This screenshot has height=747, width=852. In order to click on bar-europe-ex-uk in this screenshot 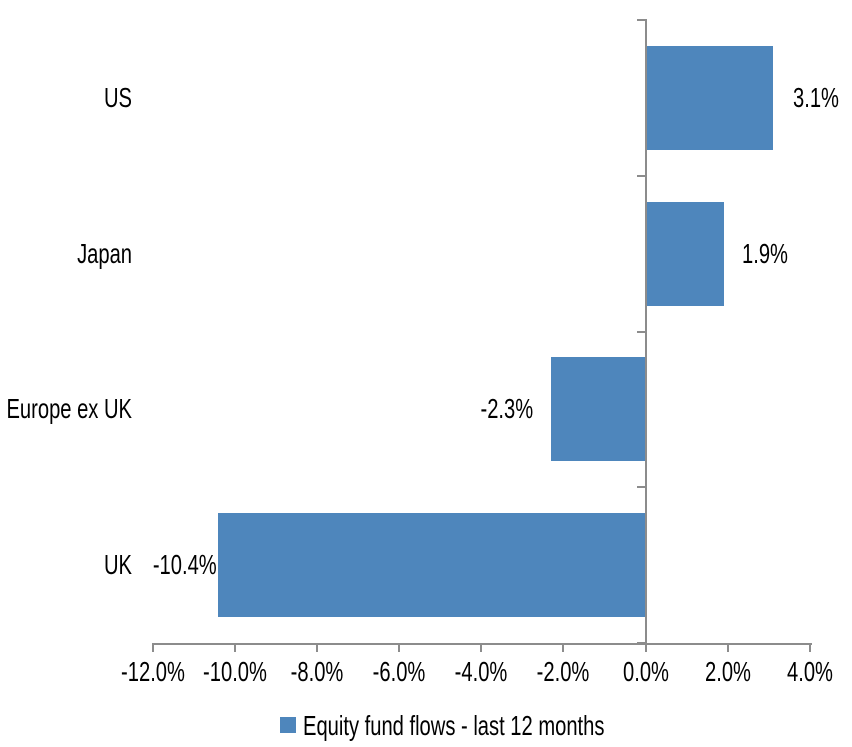, I will do `click(598, 409)`.